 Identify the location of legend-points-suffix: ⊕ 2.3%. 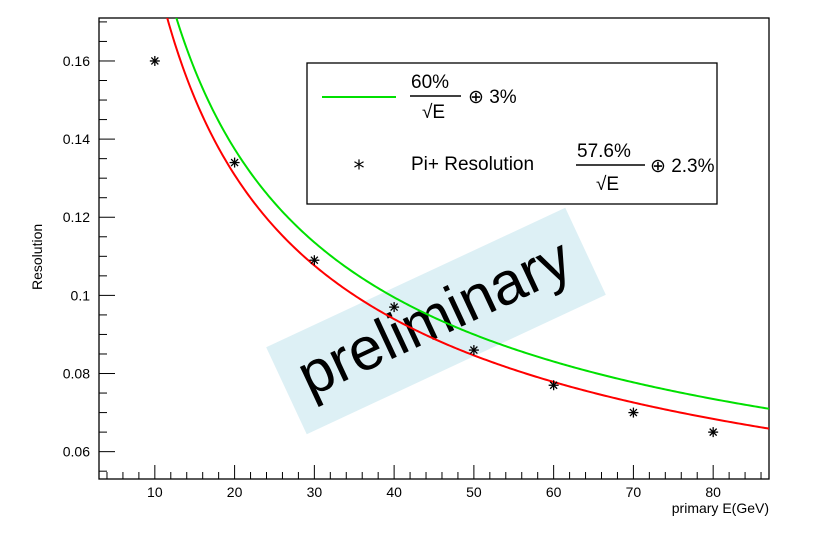
(682, 166).